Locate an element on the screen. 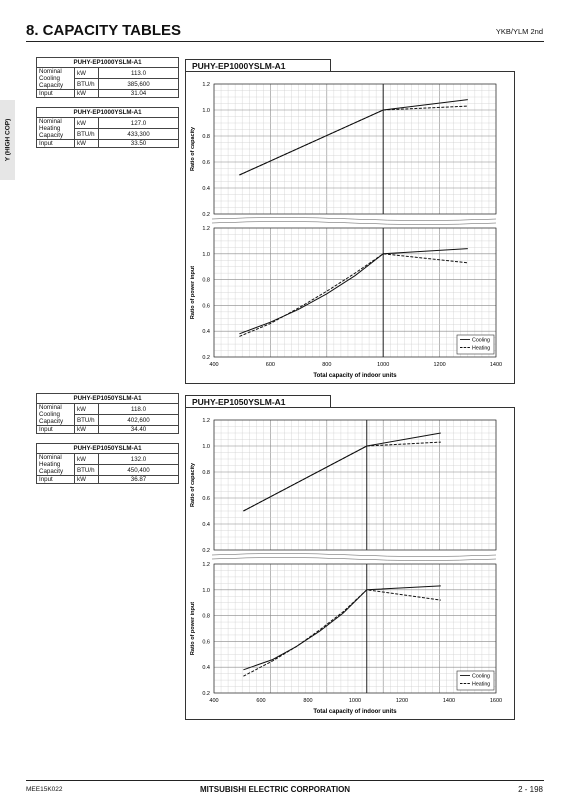 The height and width of the screenshot is (805, 569). series-tag: YKB/YLM 2nd is located at coordinates (519, 31).